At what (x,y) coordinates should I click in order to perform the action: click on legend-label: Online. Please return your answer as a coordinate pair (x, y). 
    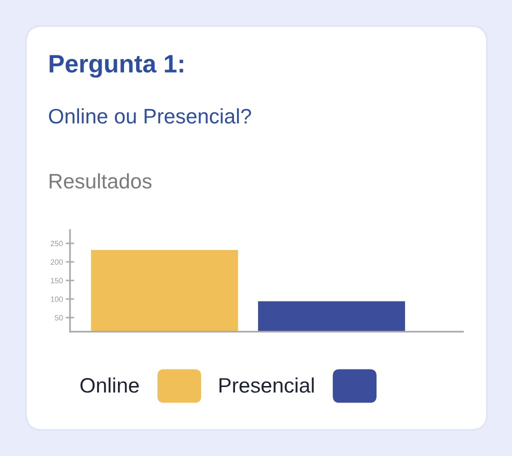
    Looking at the image, I should click on (109, 385).